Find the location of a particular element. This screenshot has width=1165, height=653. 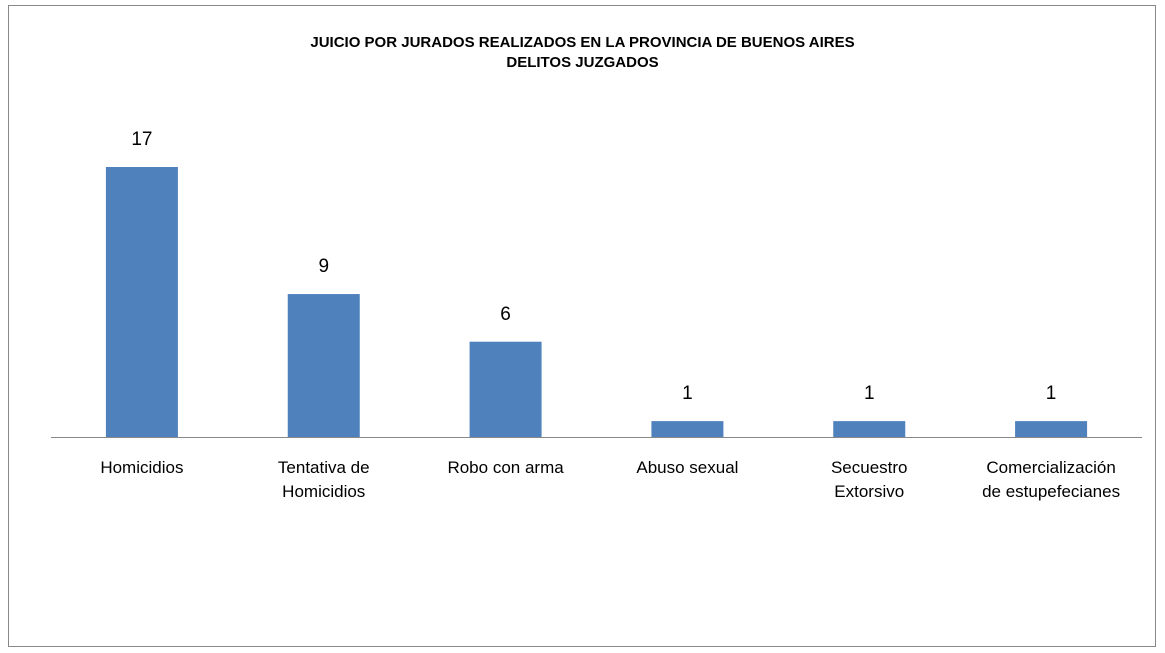

chart-subtitle: DELITOS JUZGADOS is located at coordinates (582, 62).